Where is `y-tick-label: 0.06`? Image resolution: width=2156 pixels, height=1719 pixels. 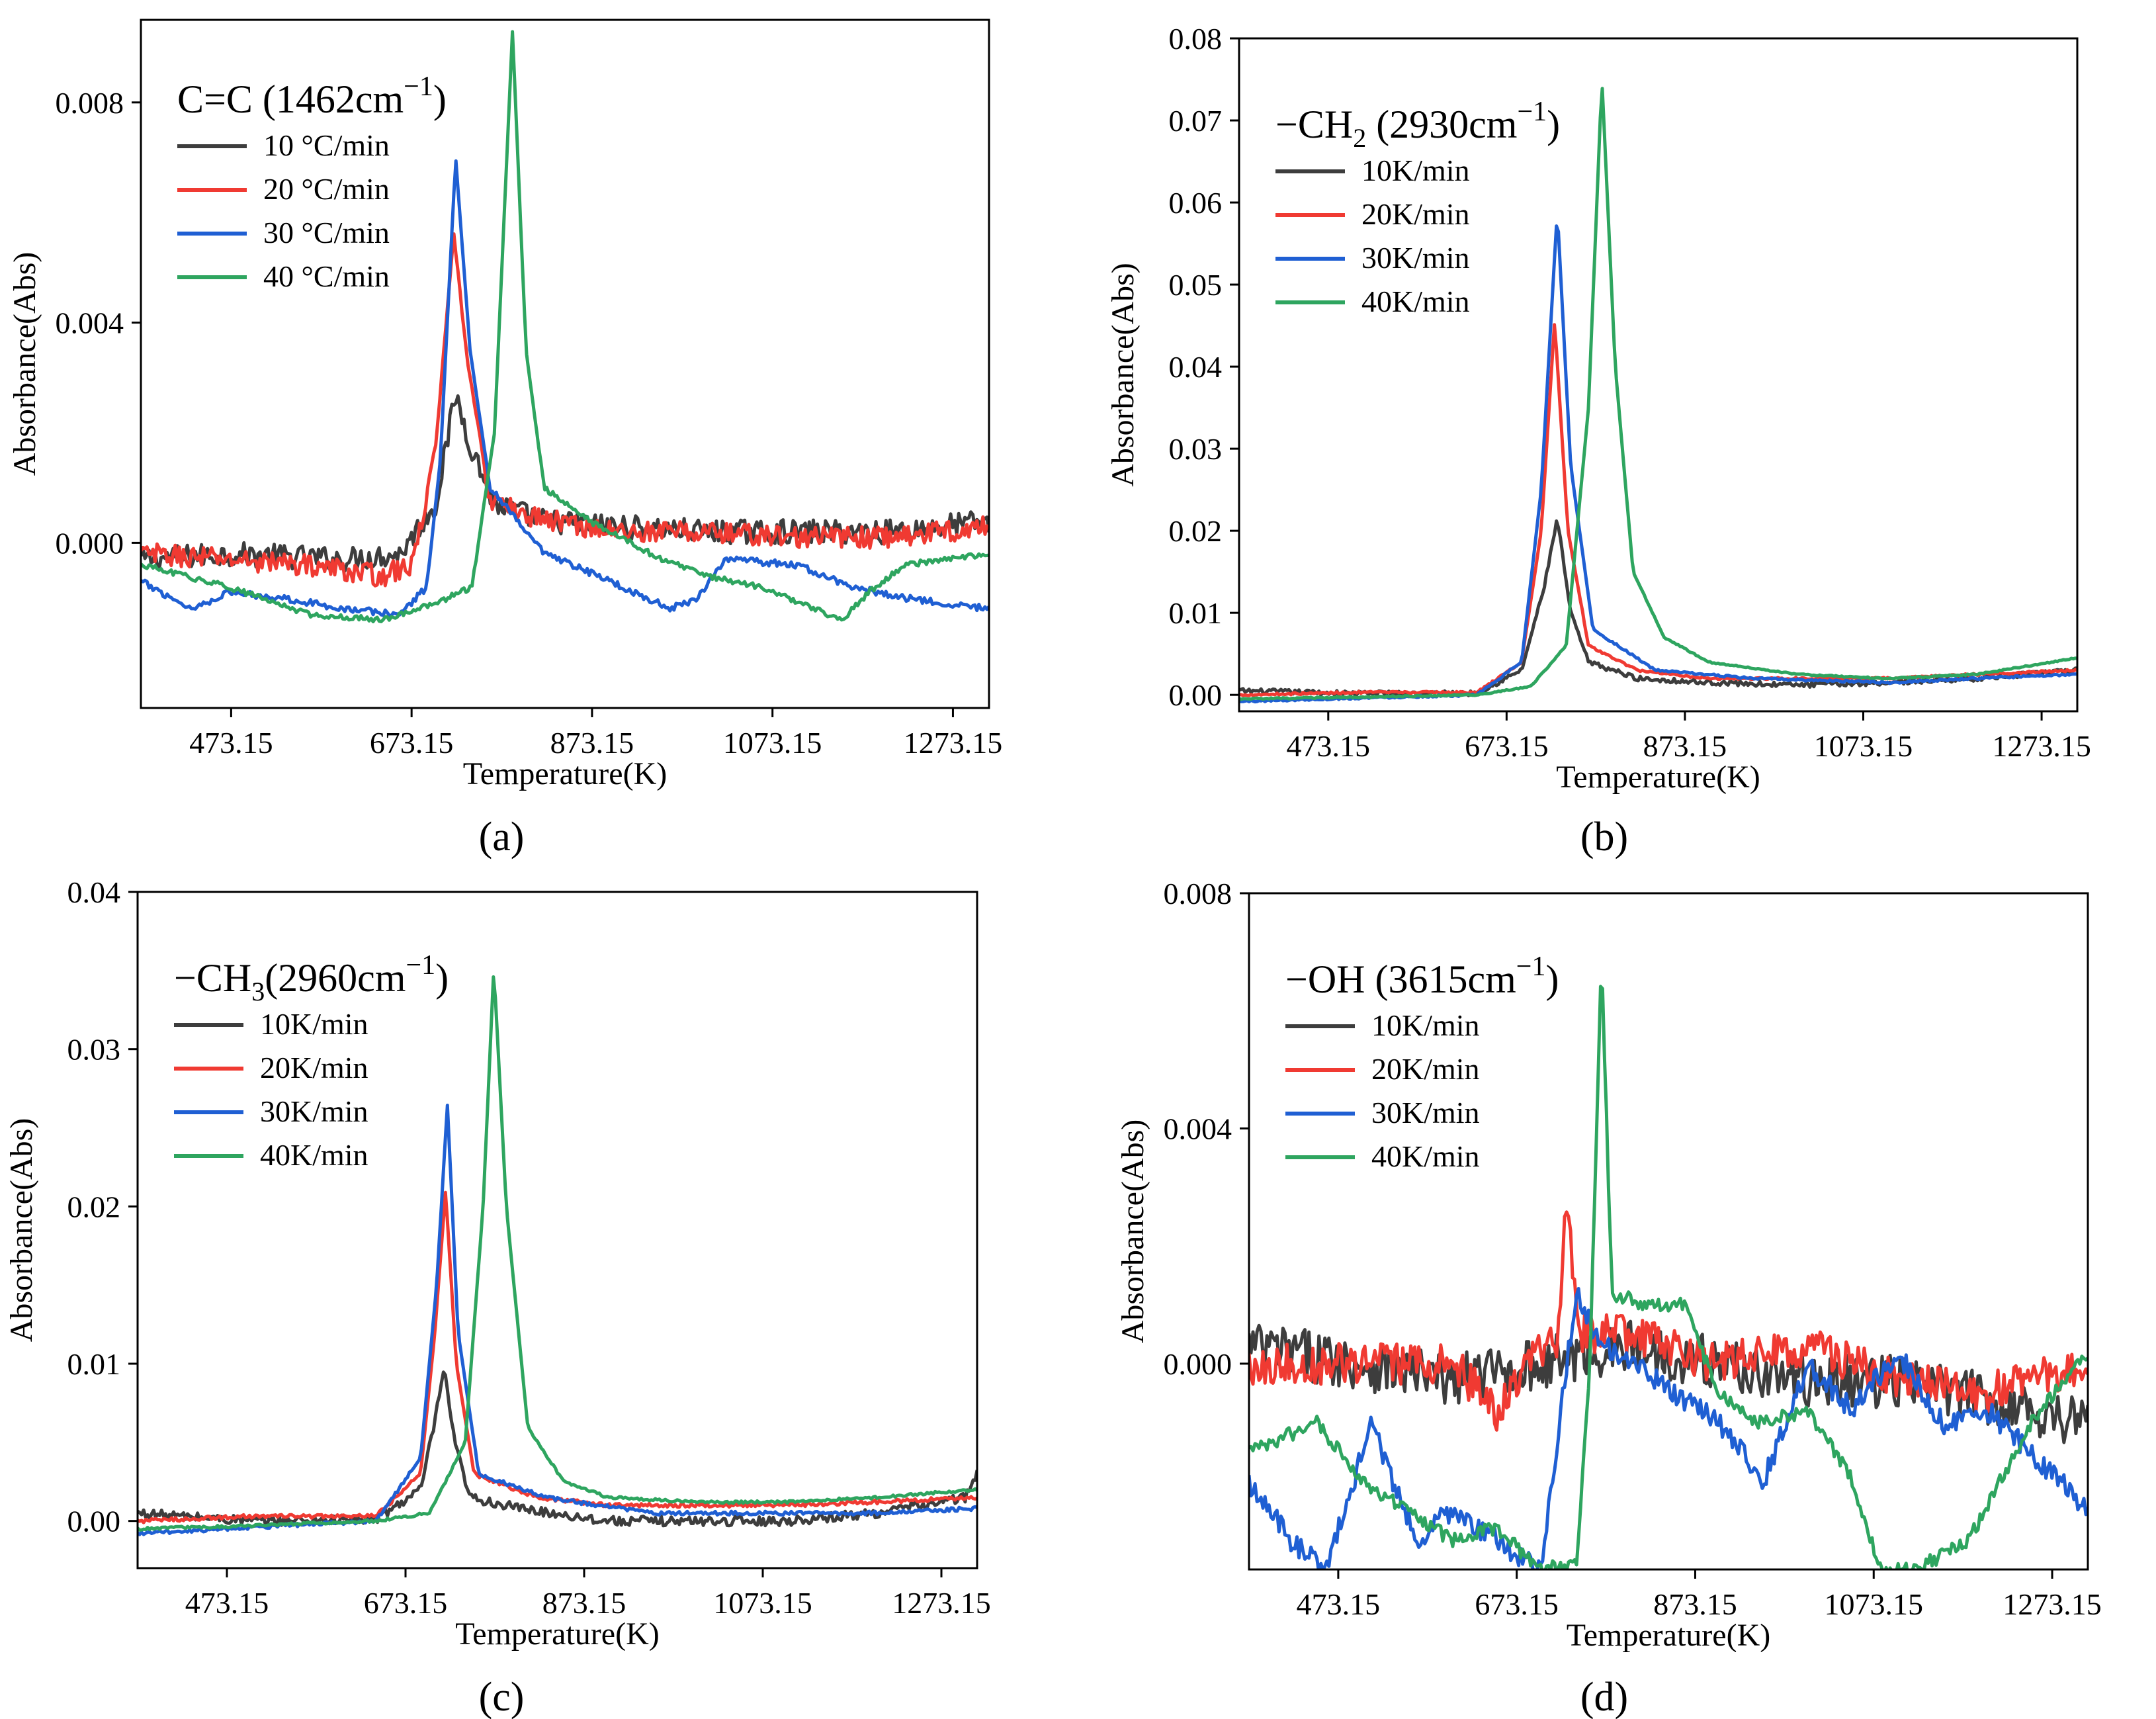
y-tick-label: 0.06 is located at coordinates (1196, 203).